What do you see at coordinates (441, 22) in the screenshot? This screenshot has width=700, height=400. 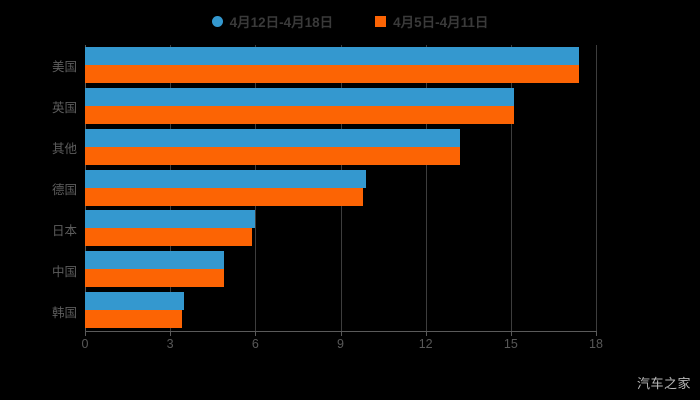 I see `legend-label: 4月5日-4月11日` at bounding box center [441, 22].